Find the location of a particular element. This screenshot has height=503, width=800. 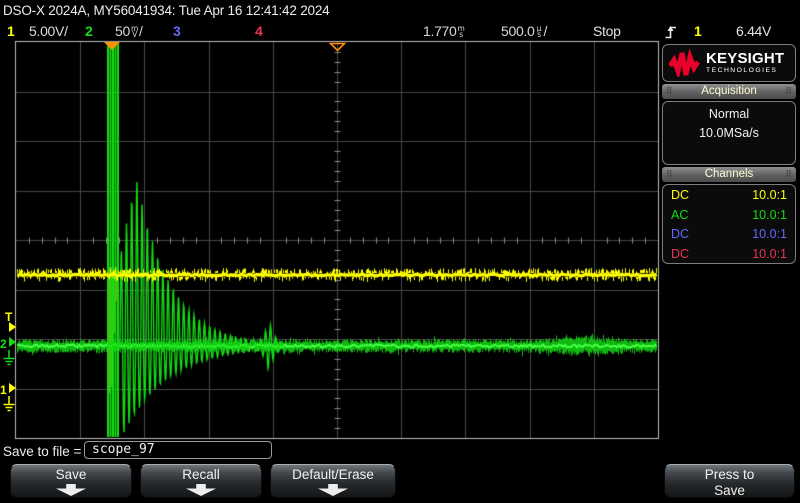

channels-panel-header: ⠿ Channels ⠿ is located at coordinates (729, 174).